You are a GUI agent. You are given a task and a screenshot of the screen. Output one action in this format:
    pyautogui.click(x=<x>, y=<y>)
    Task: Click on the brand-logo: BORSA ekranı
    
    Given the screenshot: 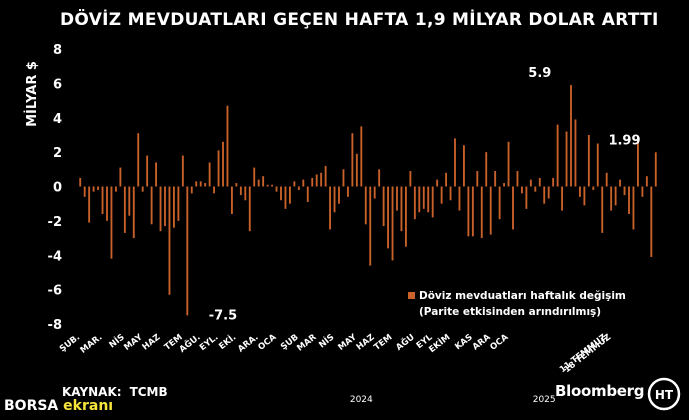 What is the action you would take?
    pyautogui.click(x=58, y=406)
    